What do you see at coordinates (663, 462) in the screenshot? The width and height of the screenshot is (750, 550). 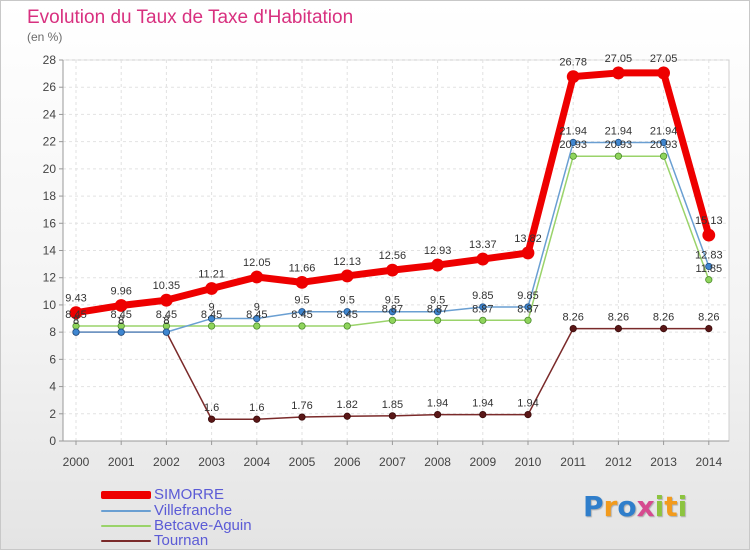 I see `x-tick-label: 2013` at bounding box center [663, 462].